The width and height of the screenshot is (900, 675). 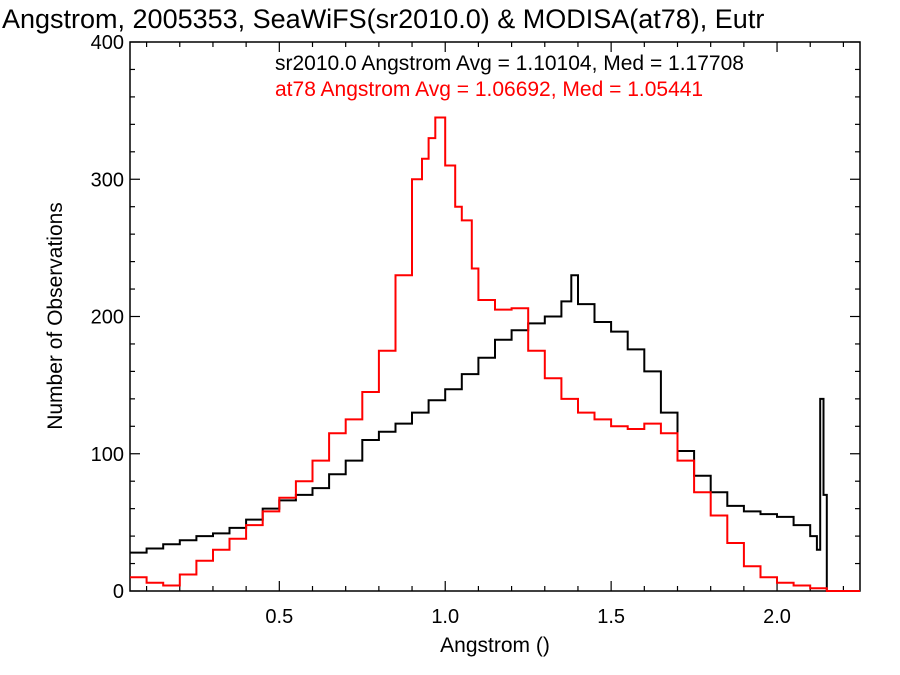 I want to click on y-axis-label: Number of Observations, so click(x=55, y=316).